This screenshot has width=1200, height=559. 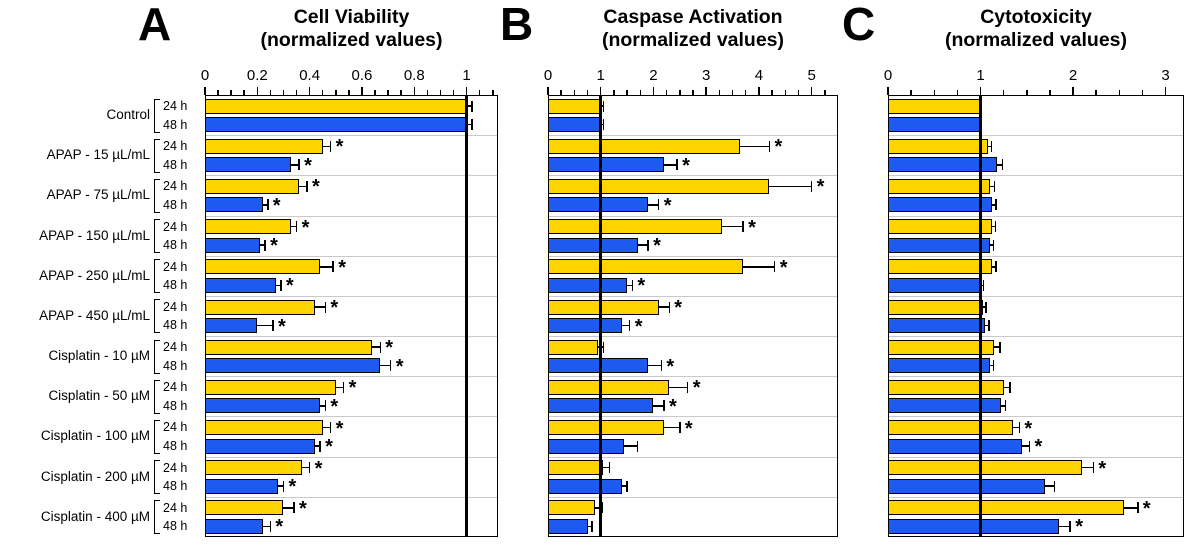 I want to click on panel-title-line1: Cell Viability, so click(x=351, y=17).